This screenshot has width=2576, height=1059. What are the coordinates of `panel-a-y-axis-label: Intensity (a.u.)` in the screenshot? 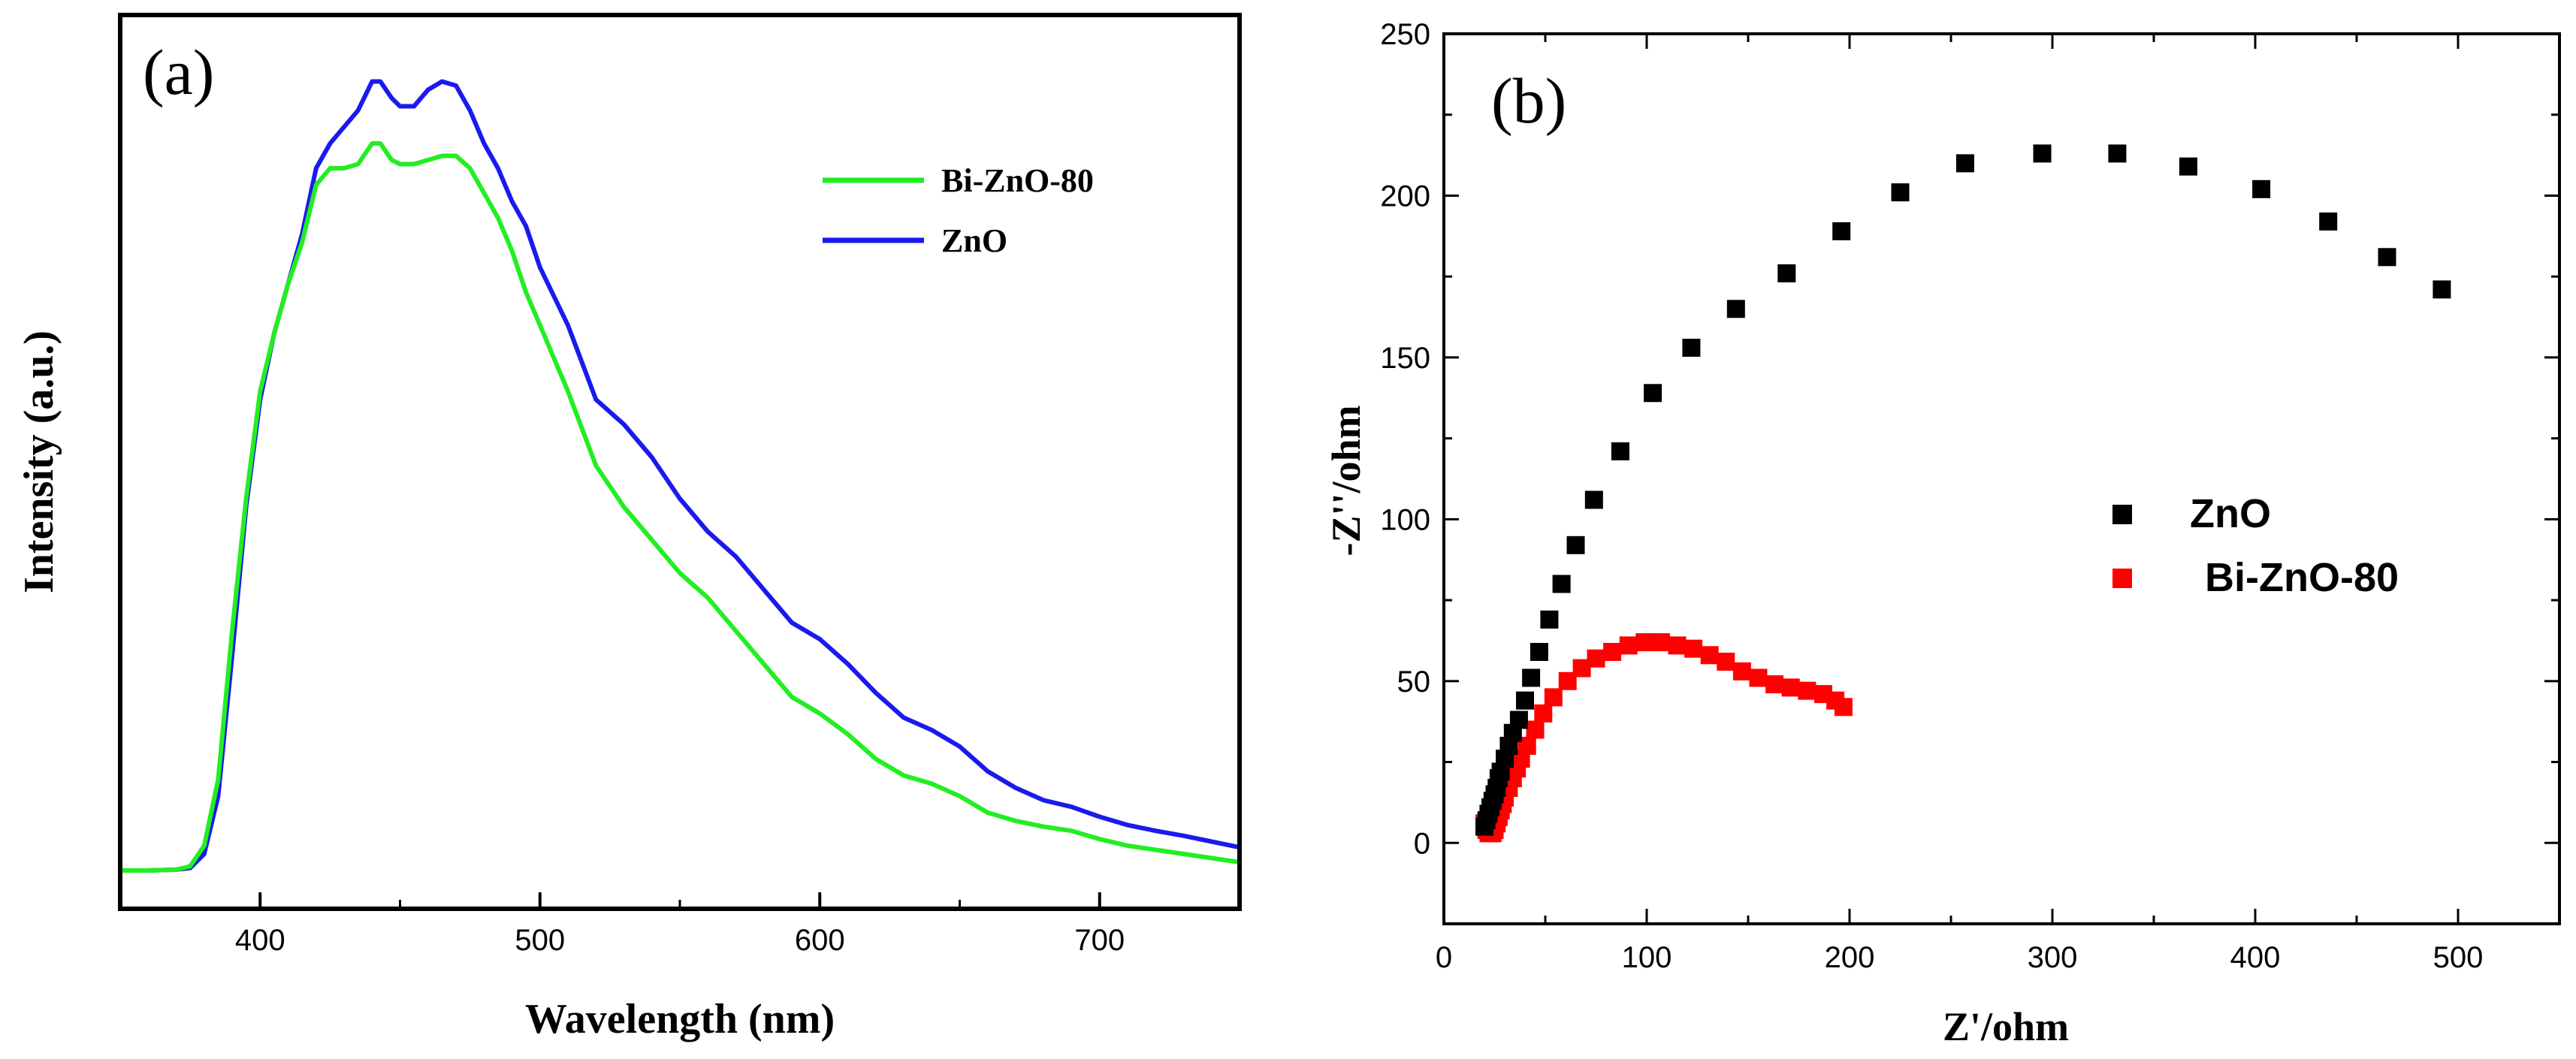 It's located at (39, 461).